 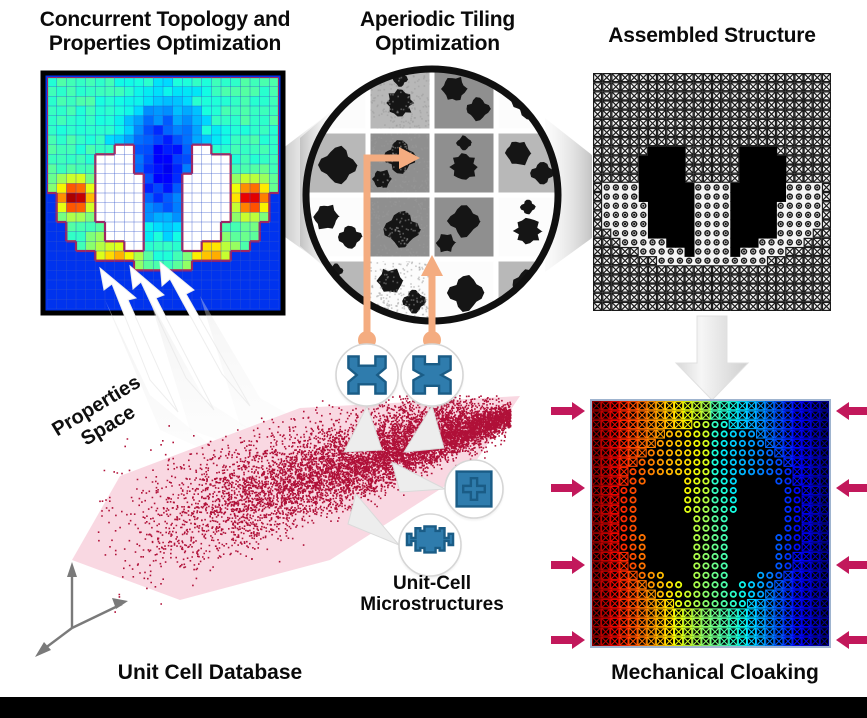 I want to click on bubble-leader-lines, so click(x=395, y=475).